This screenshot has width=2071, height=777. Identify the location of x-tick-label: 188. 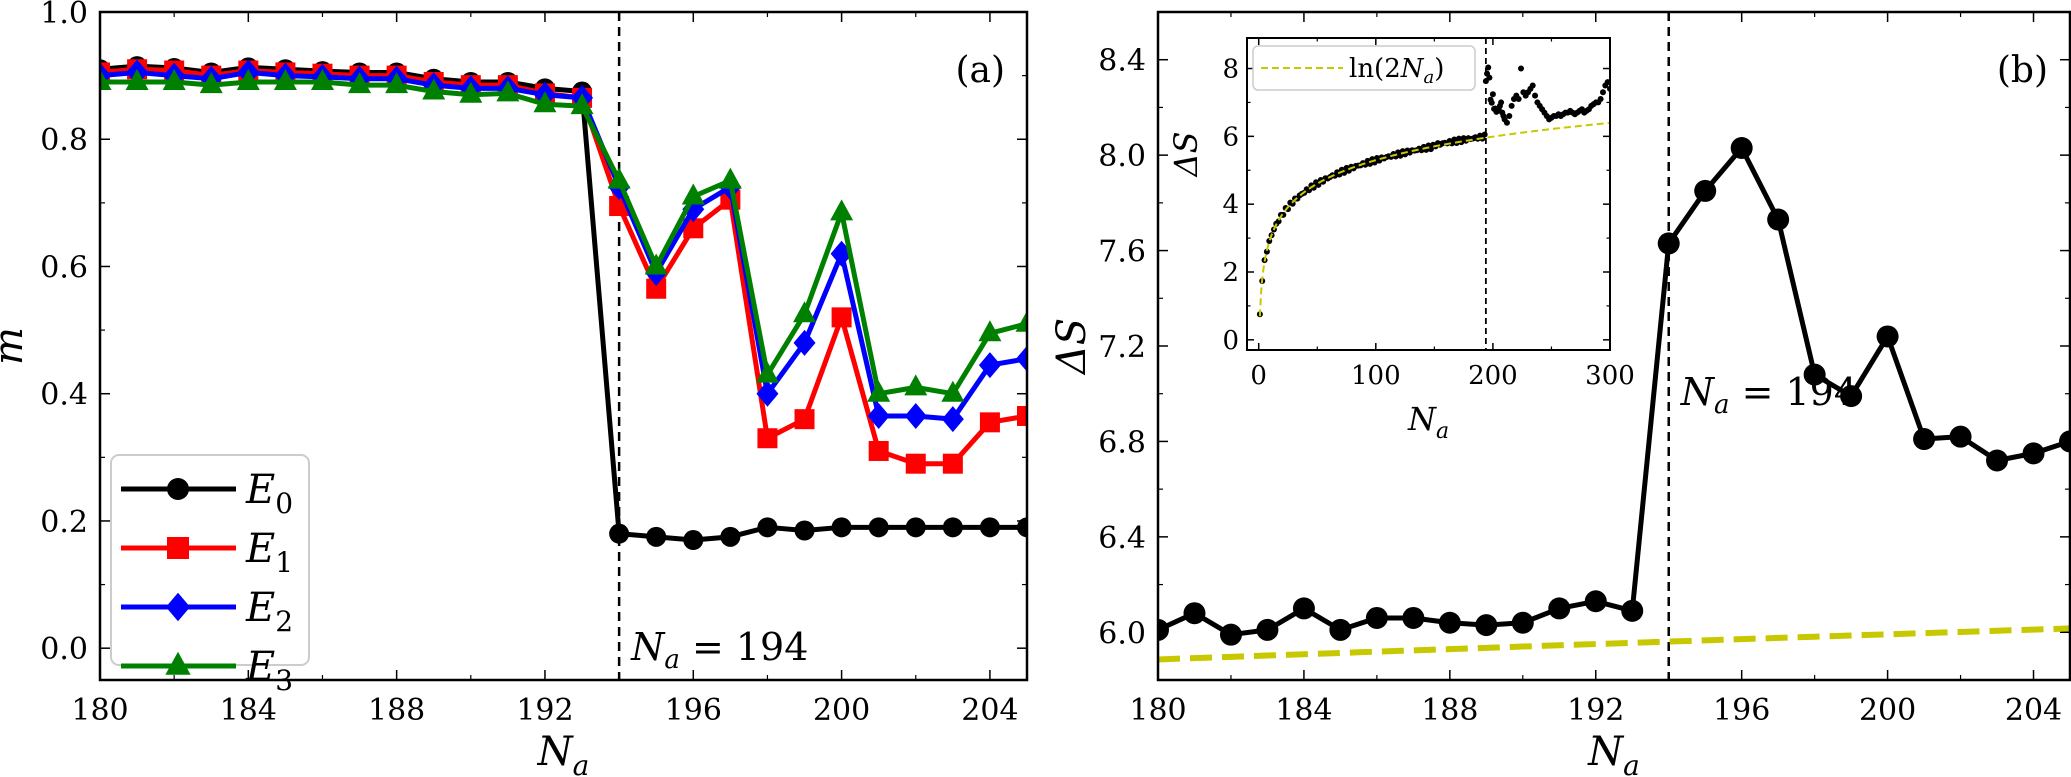
(1449, 710).